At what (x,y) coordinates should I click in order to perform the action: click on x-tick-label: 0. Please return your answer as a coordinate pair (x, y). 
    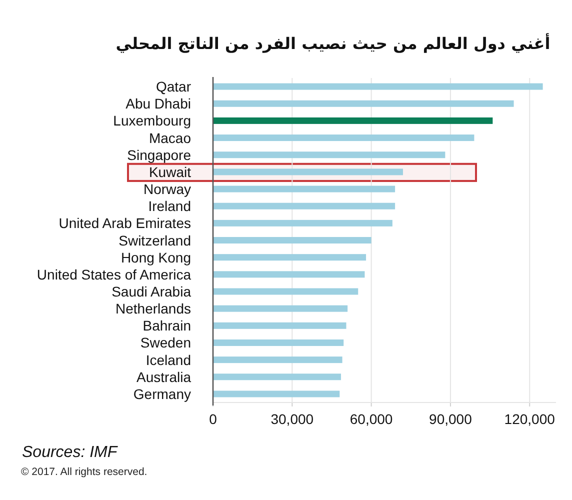
    Looking at the image, I should click on (213, 419).